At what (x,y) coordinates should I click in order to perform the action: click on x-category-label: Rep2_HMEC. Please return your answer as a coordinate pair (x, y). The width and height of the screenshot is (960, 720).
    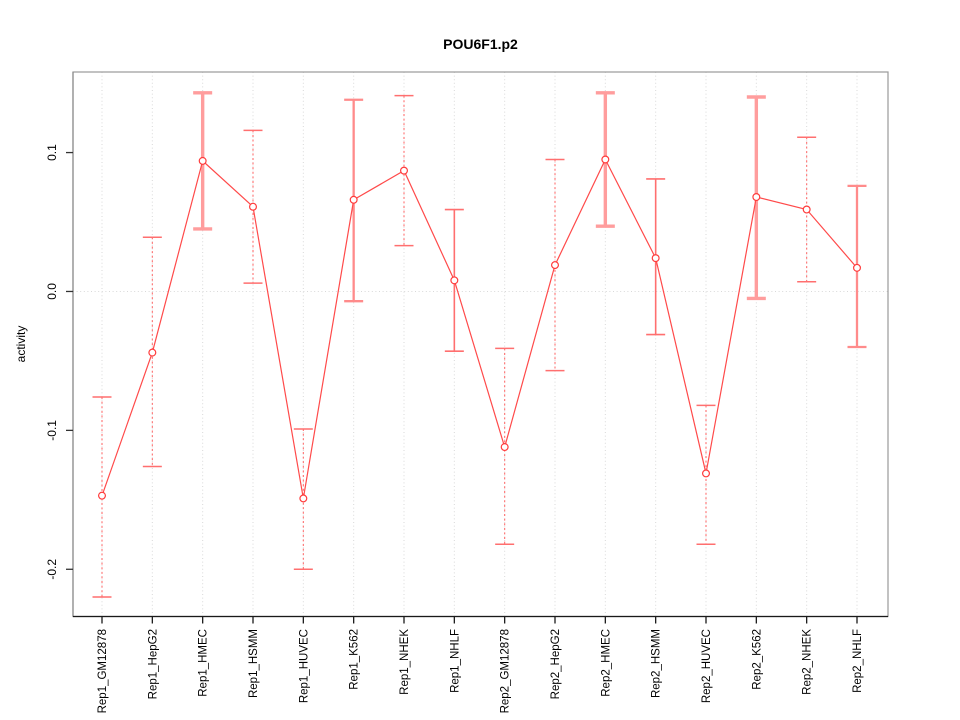
    Looking at the image, I should click on (606, 663).